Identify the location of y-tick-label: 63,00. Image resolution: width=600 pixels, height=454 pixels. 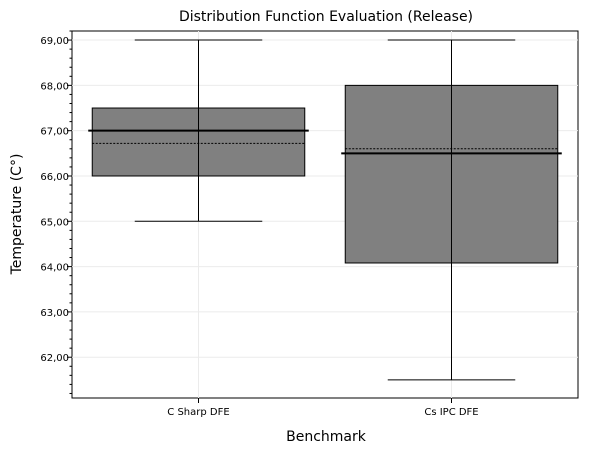
(54, 313).